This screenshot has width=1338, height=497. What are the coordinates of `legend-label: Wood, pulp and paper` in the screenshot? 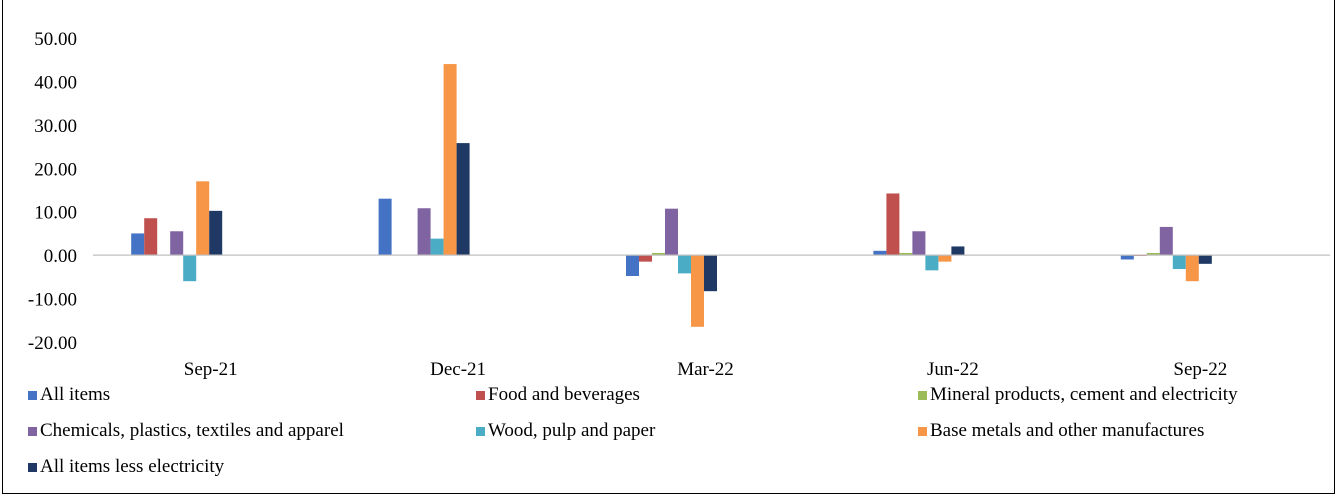 It's located at (572, 430).